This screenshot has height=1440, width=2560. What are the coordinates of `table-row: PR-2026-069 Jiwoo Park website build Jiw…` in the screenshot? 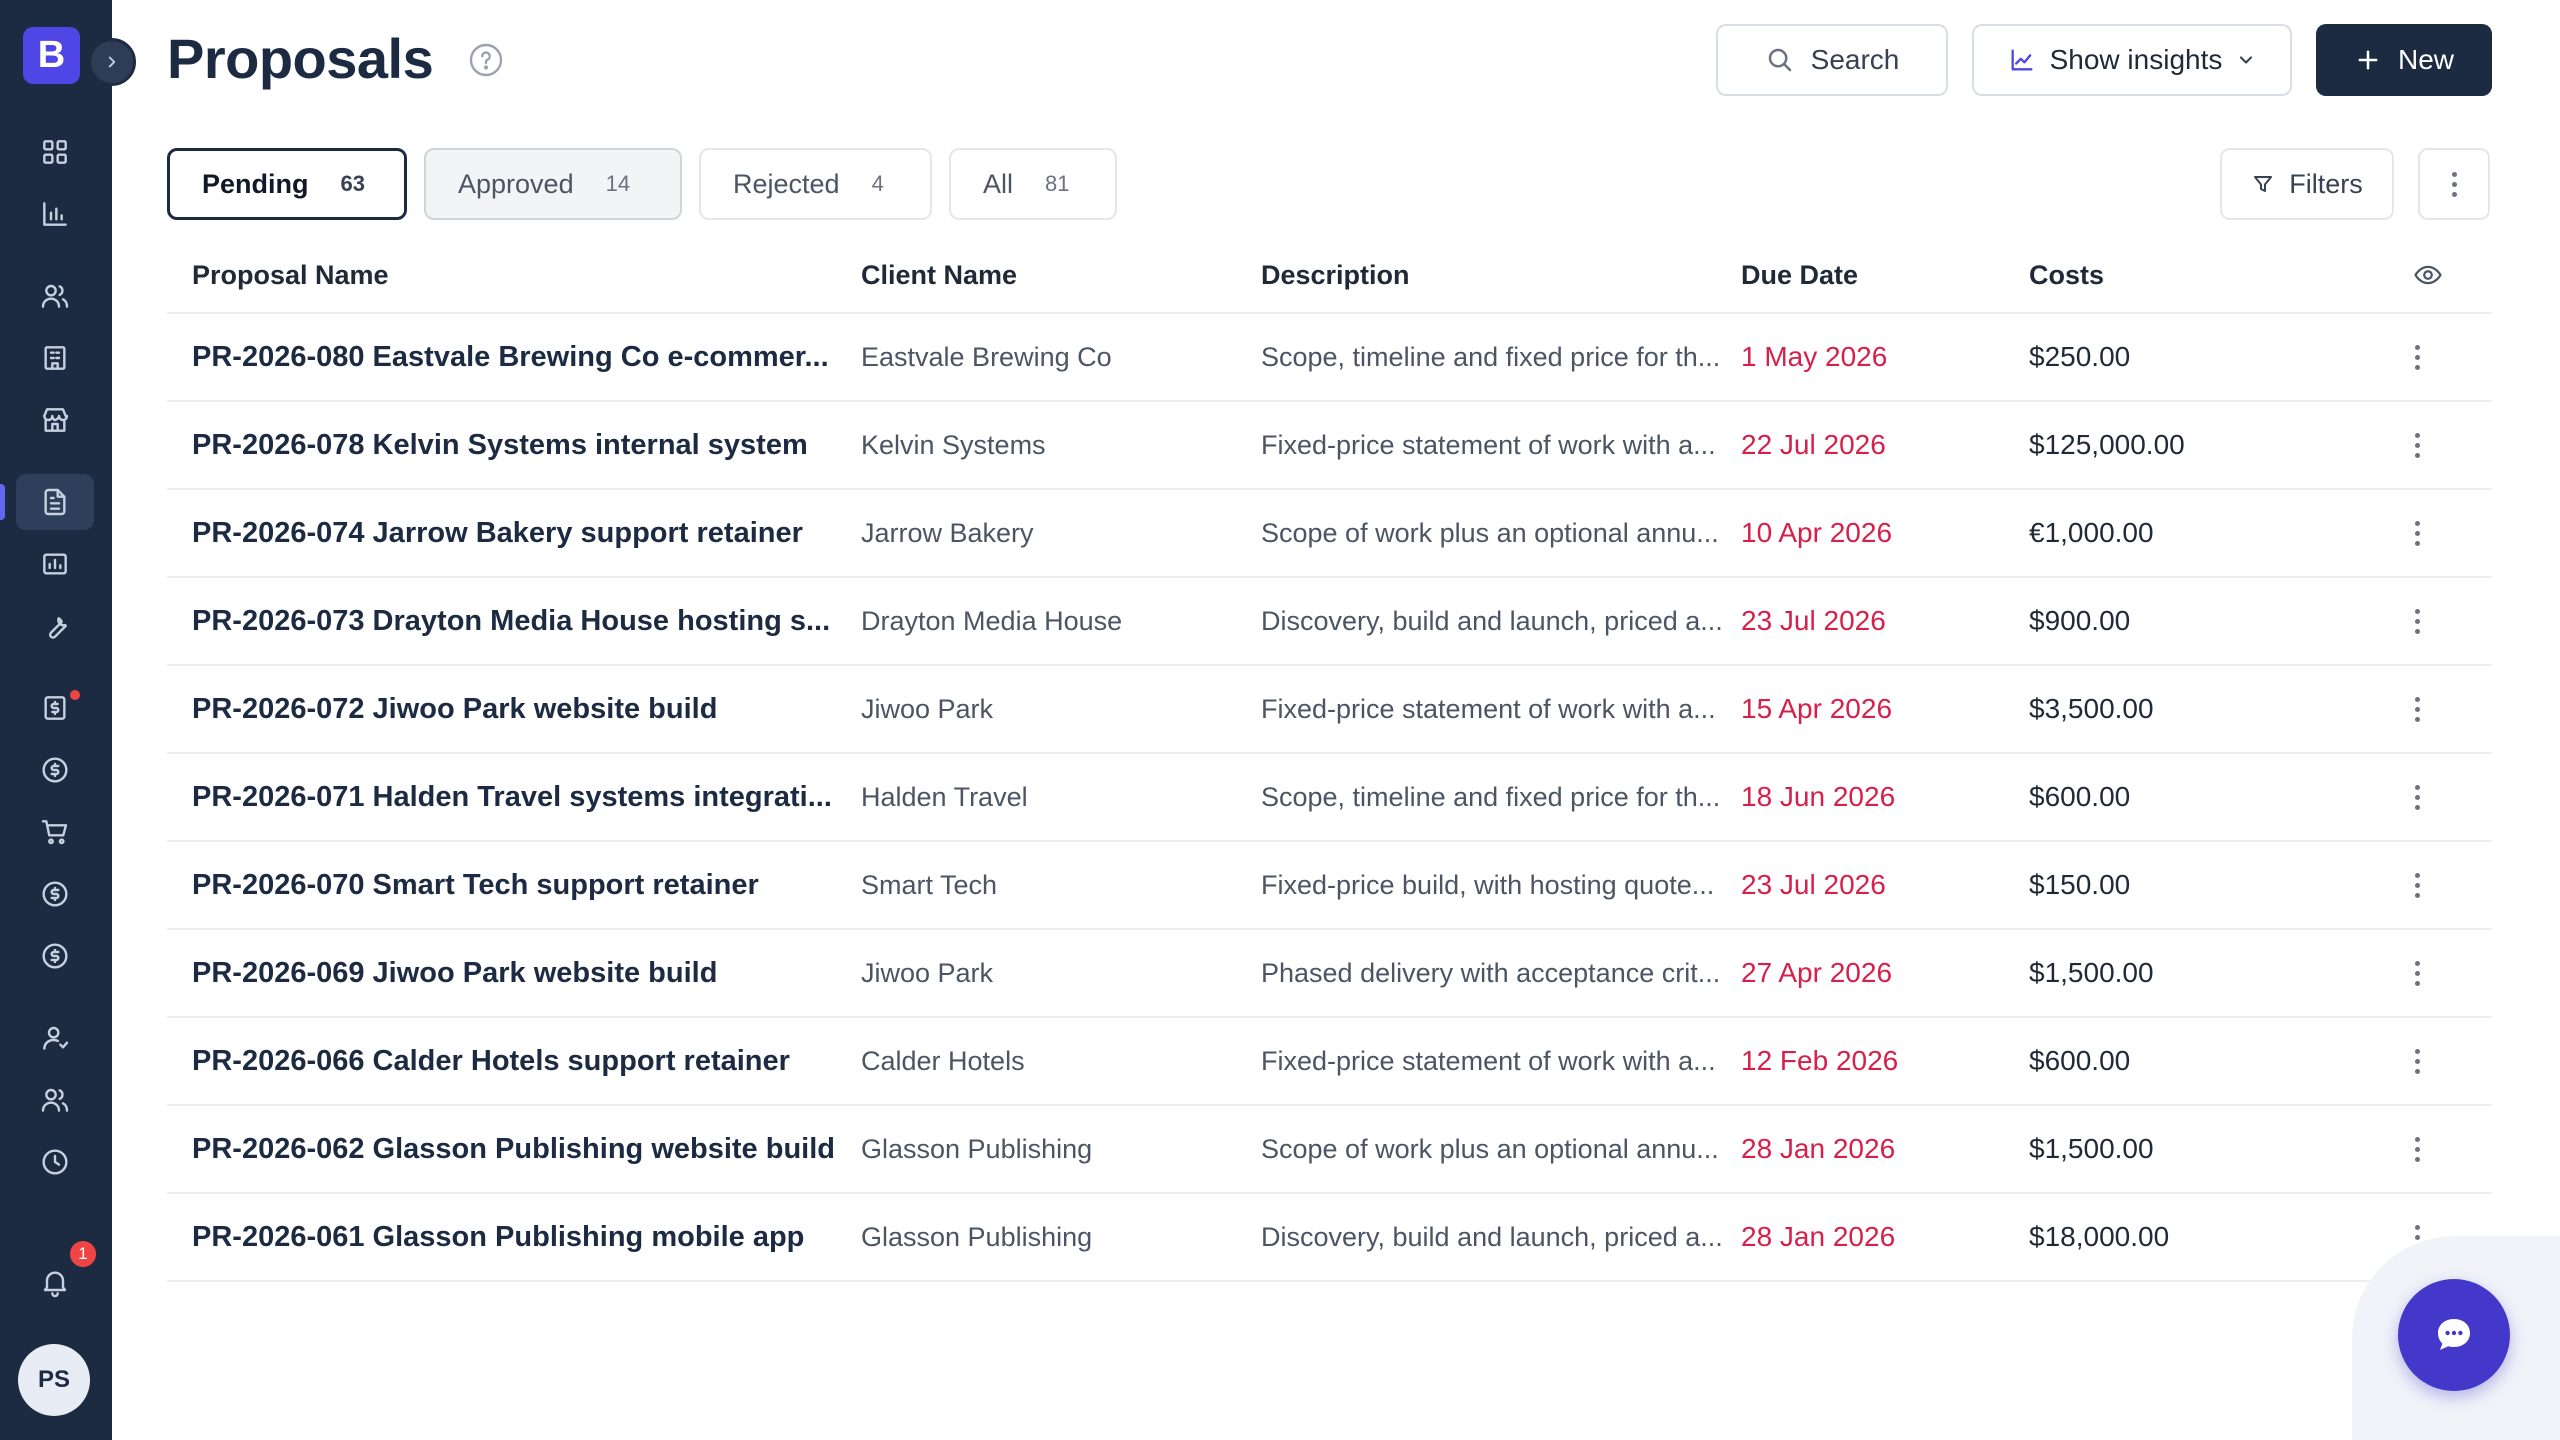 It's located at (1329, 974).